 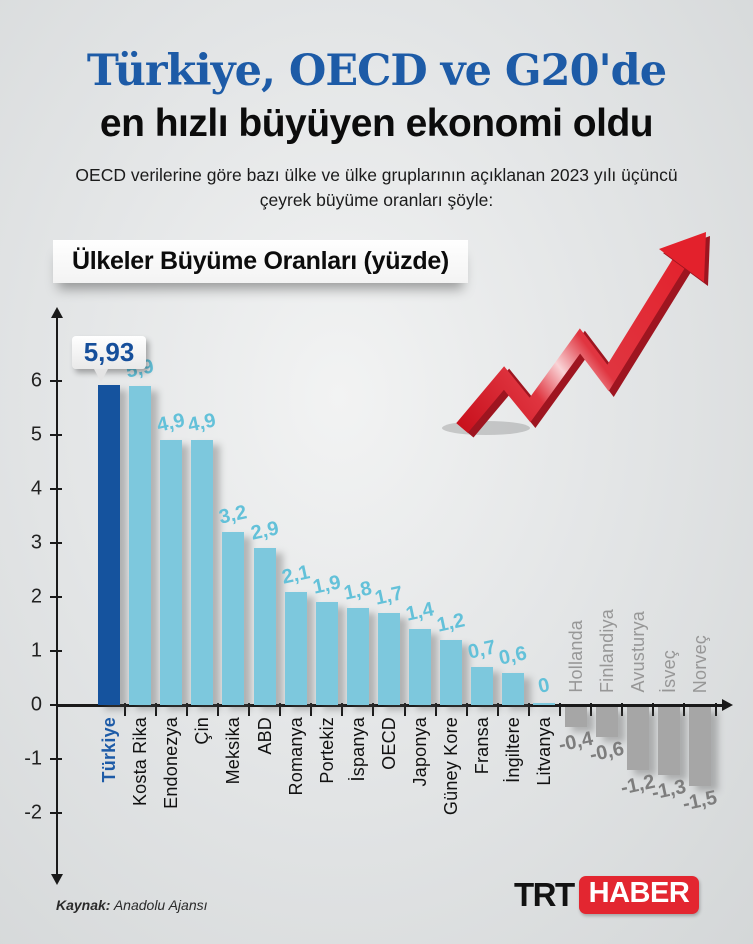 What do you see at coordinates (260, 261) in the screenshot?
I see `chart-title-banner: Ülkeler Büyüme Oranları (yüzde)` at bounding box center [260, 261].